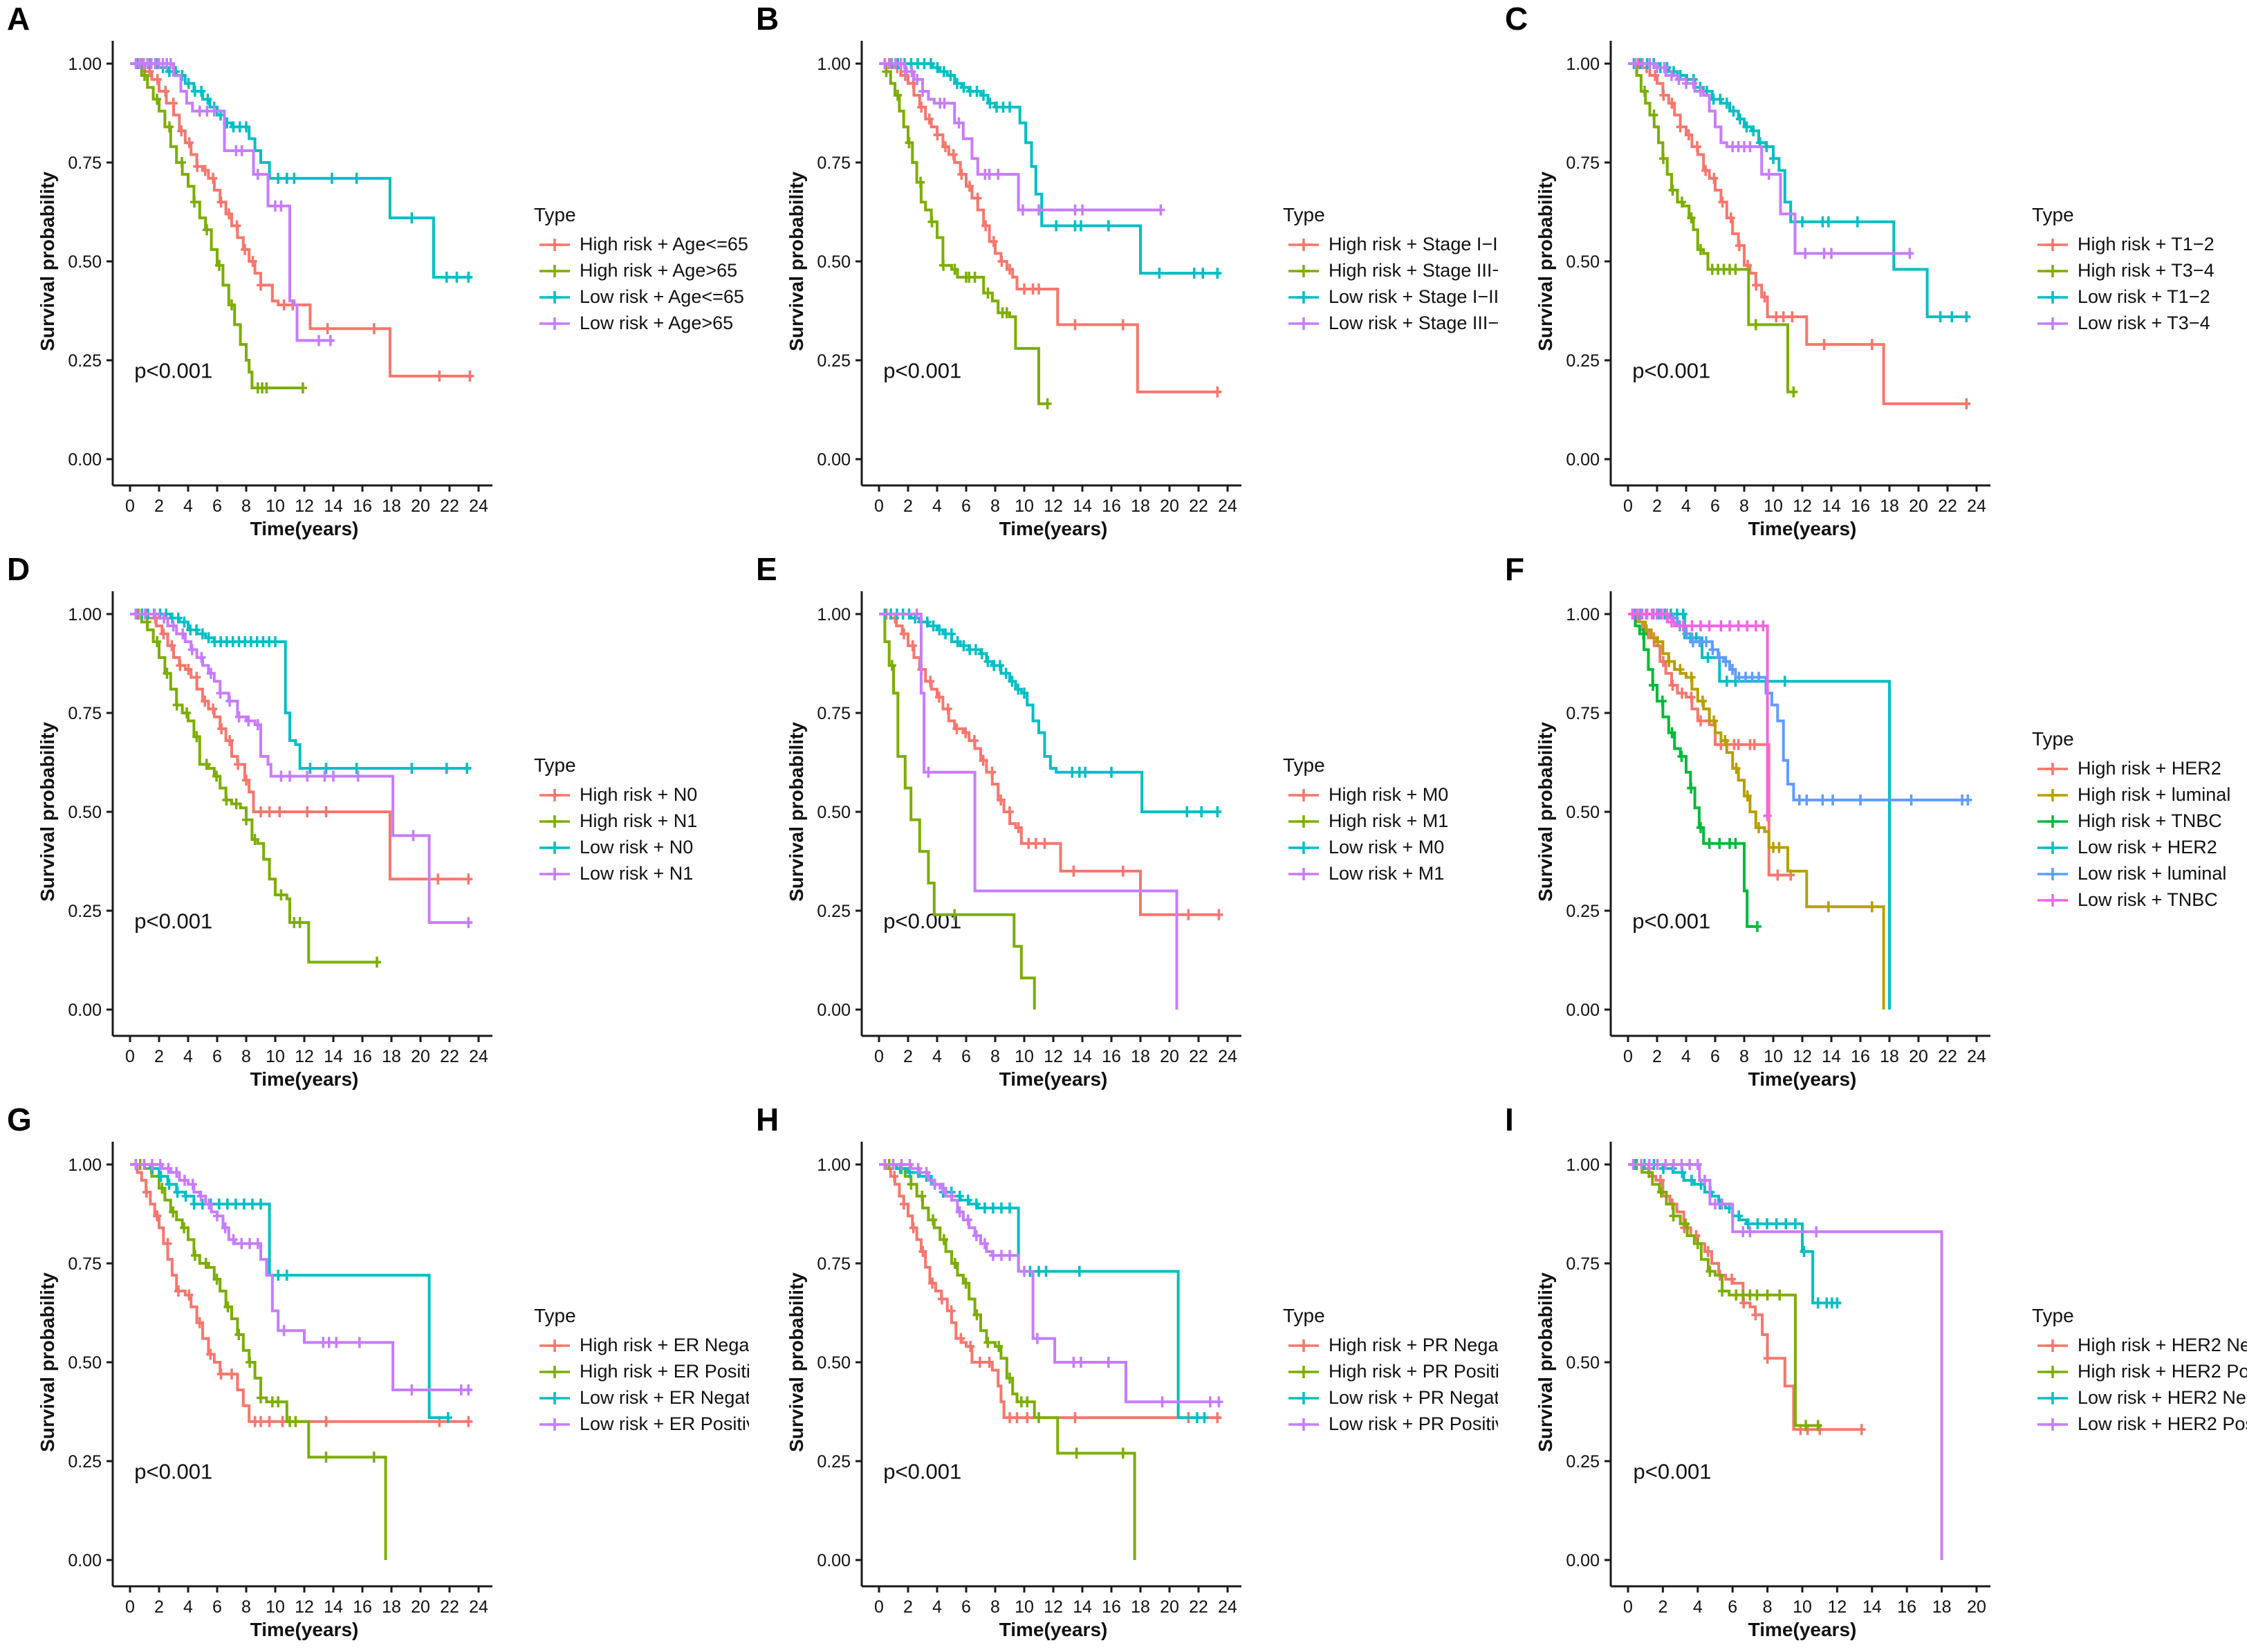 This screenshot has width=2247, height=1652. Describe the element at coordinates (391, 1056) in the screenshot. I see `x-tick-label: 18` at that location.